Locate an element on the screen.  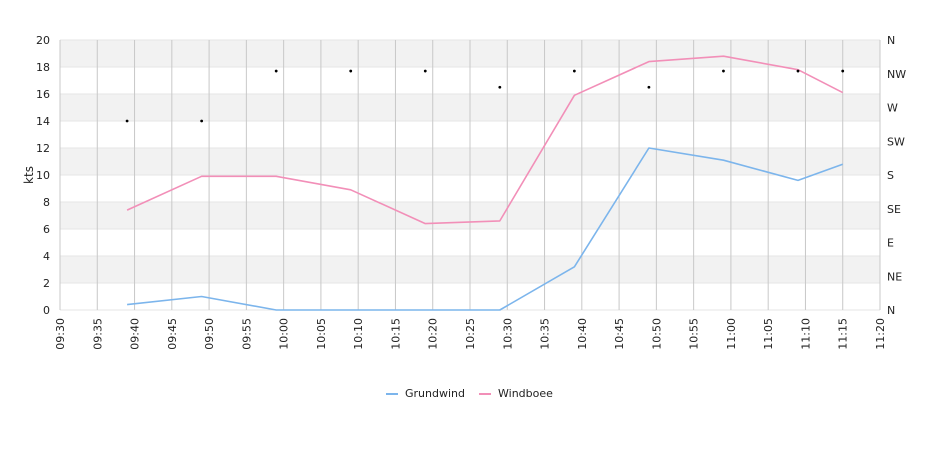
x-tick-label: 09:55 is located at coordinates (246, 334).